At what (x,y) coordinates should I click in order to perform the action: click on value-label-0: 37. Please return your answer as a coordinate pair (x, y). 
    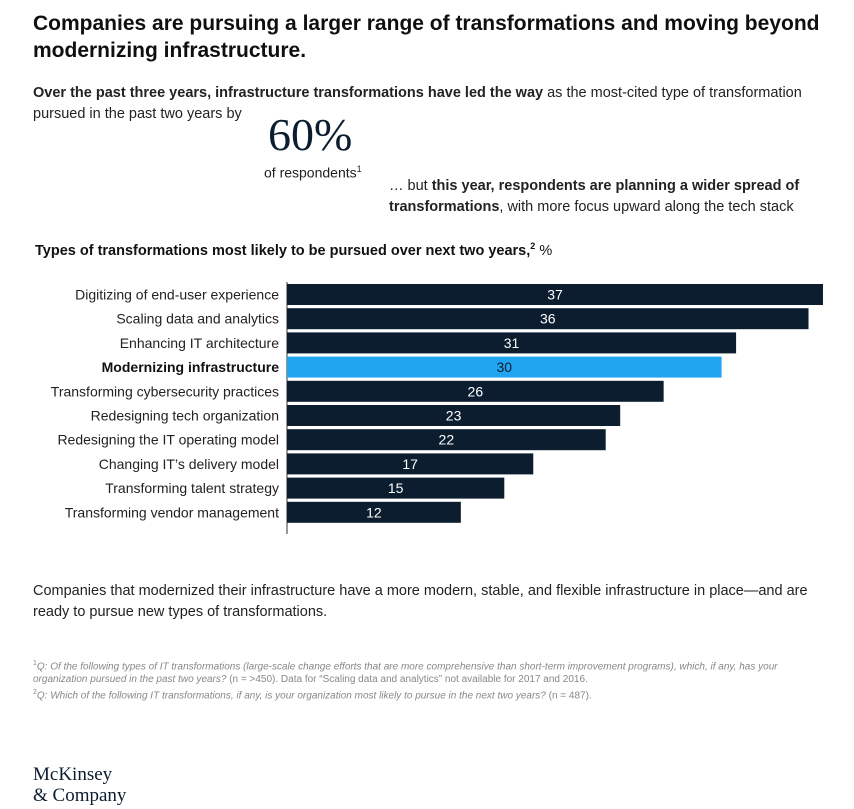
    Looking at the image, I should click on (555, 295).